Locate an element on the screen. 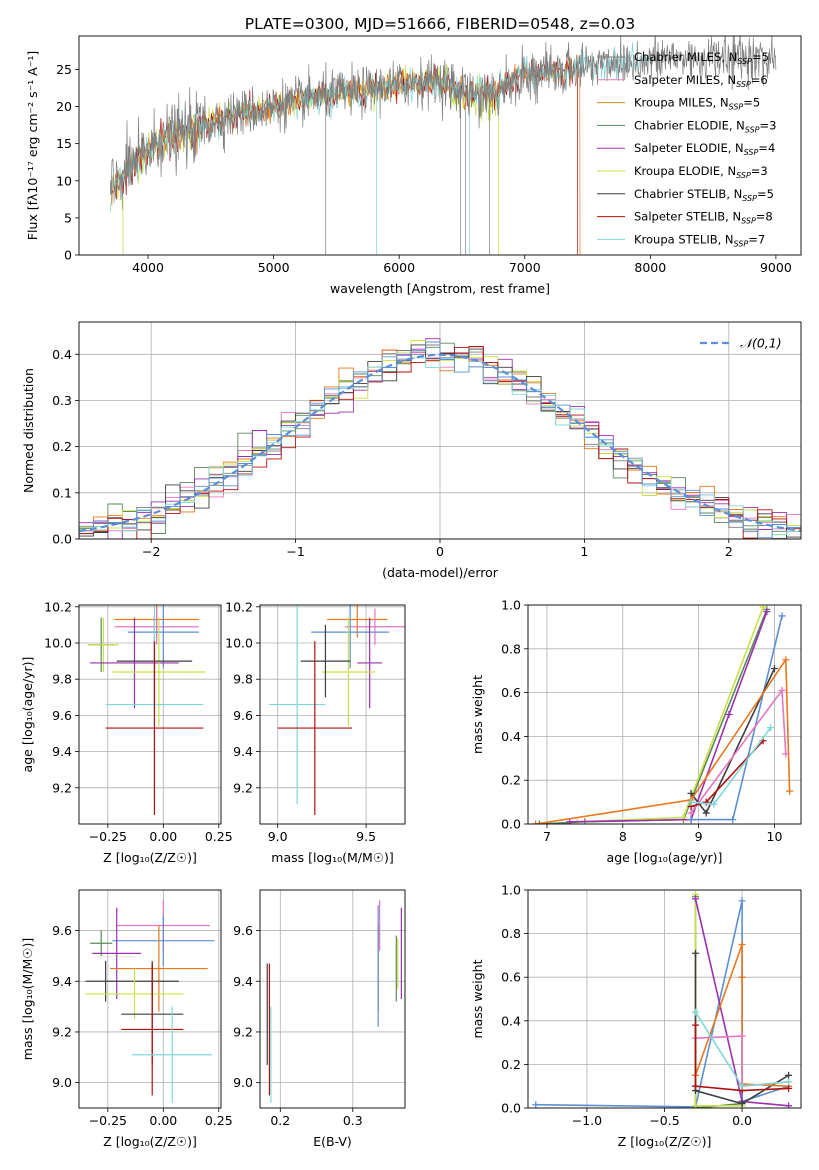  x-tick-label: 9 is located at coordinates (699, 836).